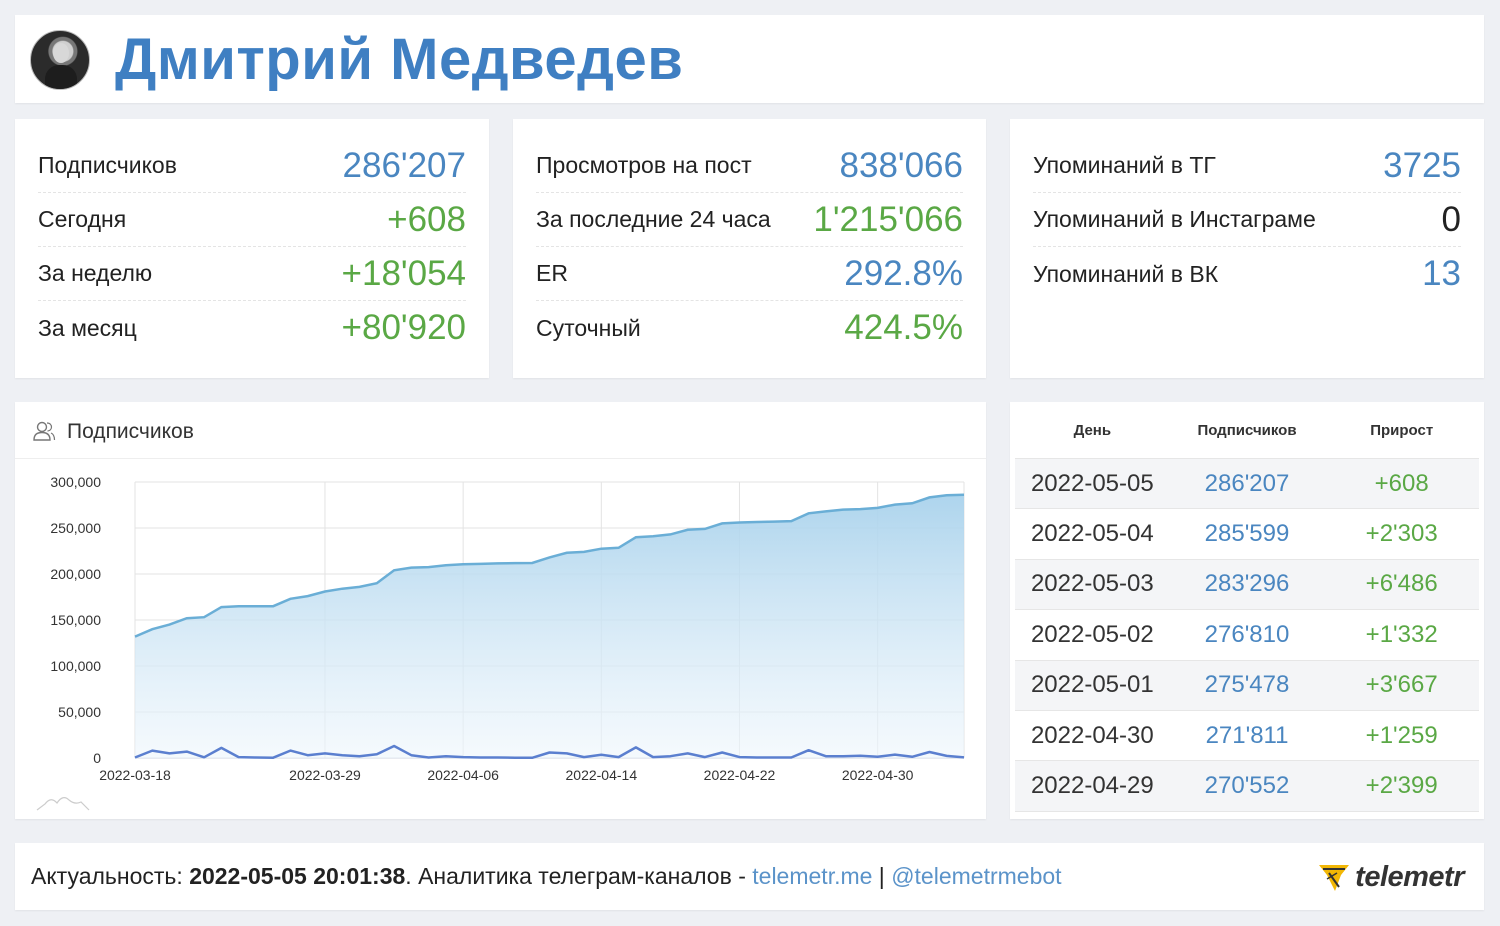  Describe the element at coordinates (87, 327) in the screenshot. I see `stat-label: За месяц` at that location.